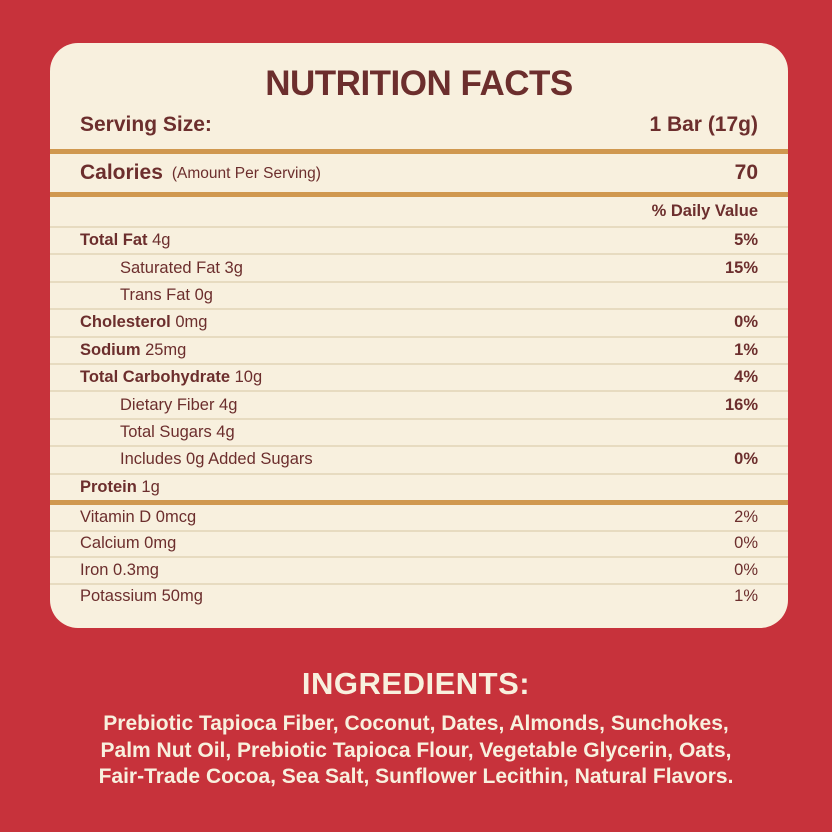  I want to click on nutrition-facts-title: NUTRITION FACTS, so click(419, 83).